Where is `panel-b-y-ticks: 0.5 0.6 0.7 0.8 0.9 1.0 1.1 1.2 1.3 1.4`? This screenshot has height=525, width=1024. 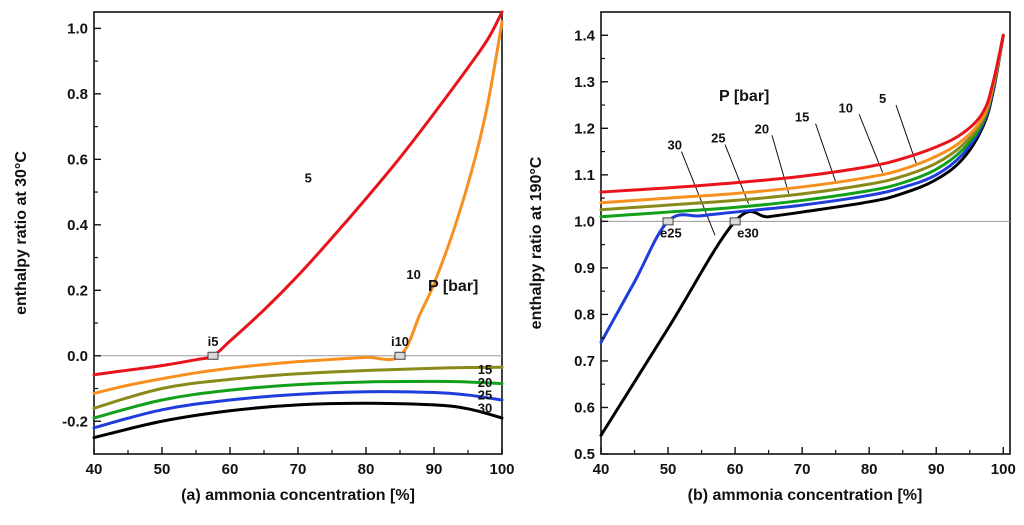 panel-b-y-ticks: 0.5 0.6 0.7 0.8 0.9 1.0 1.1 1.2 1.3 1.4 is located at coordinates (591, 245).